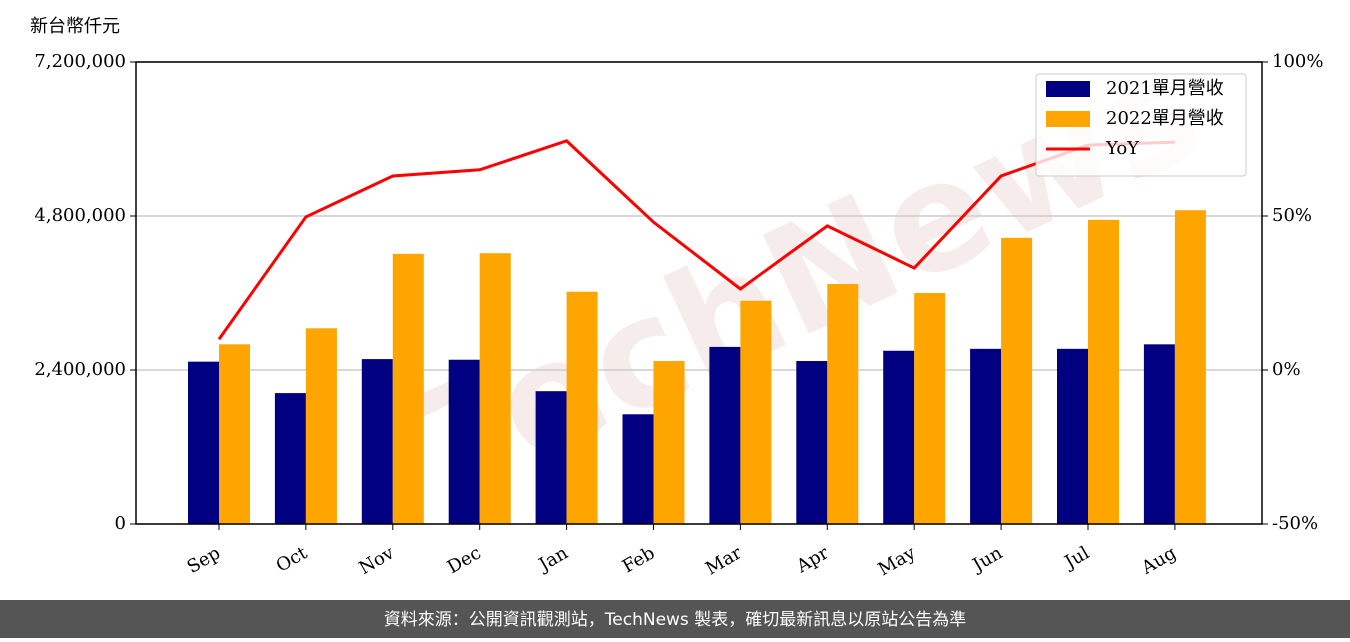 Image resolution: width=1350 pixels, height=642 pixels. I want to click on legend-label: 2022單月營收, so click(1165, 118).